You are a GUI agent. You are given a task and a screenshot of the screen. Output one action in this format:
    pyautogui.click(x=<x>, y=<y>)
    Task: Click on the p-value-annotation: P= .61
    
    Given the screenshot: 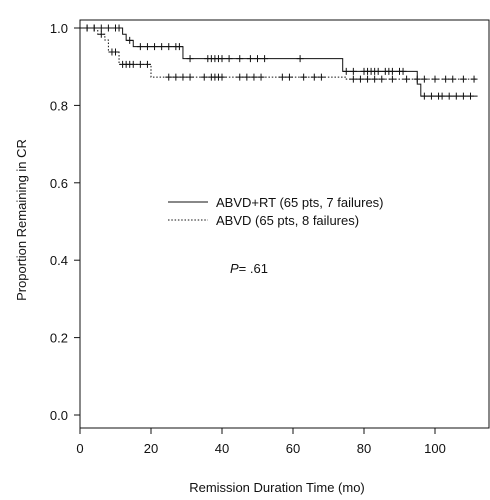 What is the action you would take?
    pyautogui.click(x=249, y=268)
    